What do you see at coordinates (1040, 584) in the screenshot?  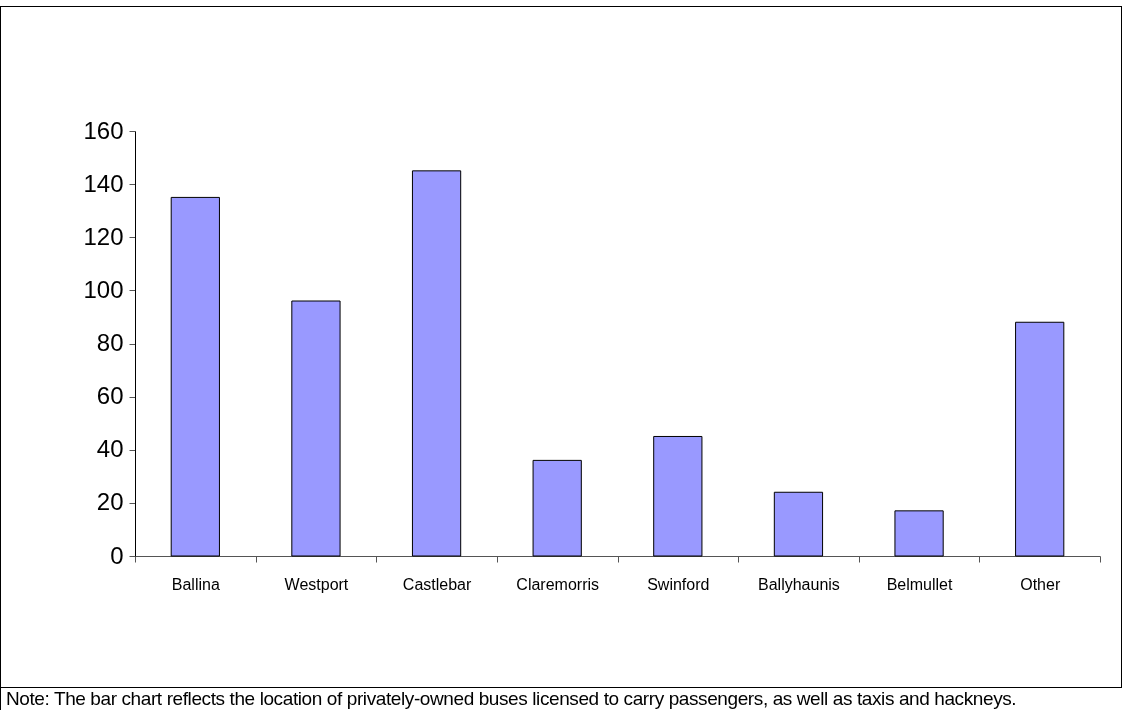 I see `x-tick-label: Other` at bounding box center [1040, 584].